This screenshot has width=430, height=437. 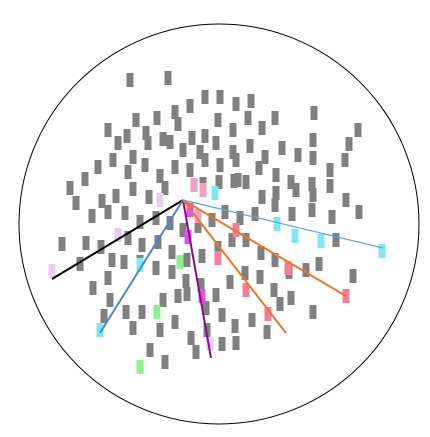 I want to click on magenta-marker, so click(x=188, y=237).